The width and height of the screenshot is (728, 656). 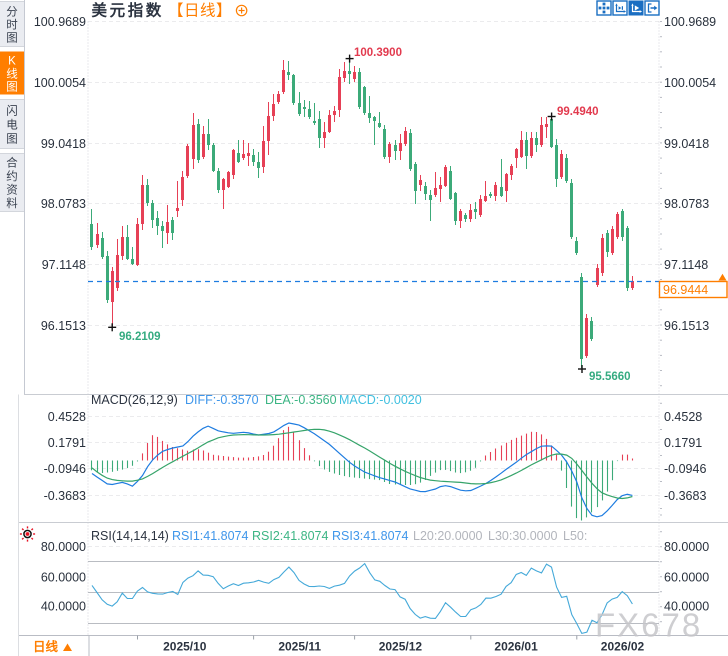 What do you see at coordinates (12, 11) in the screenshot?
I see `svg-text: 分` at bounding box center [12, 11].